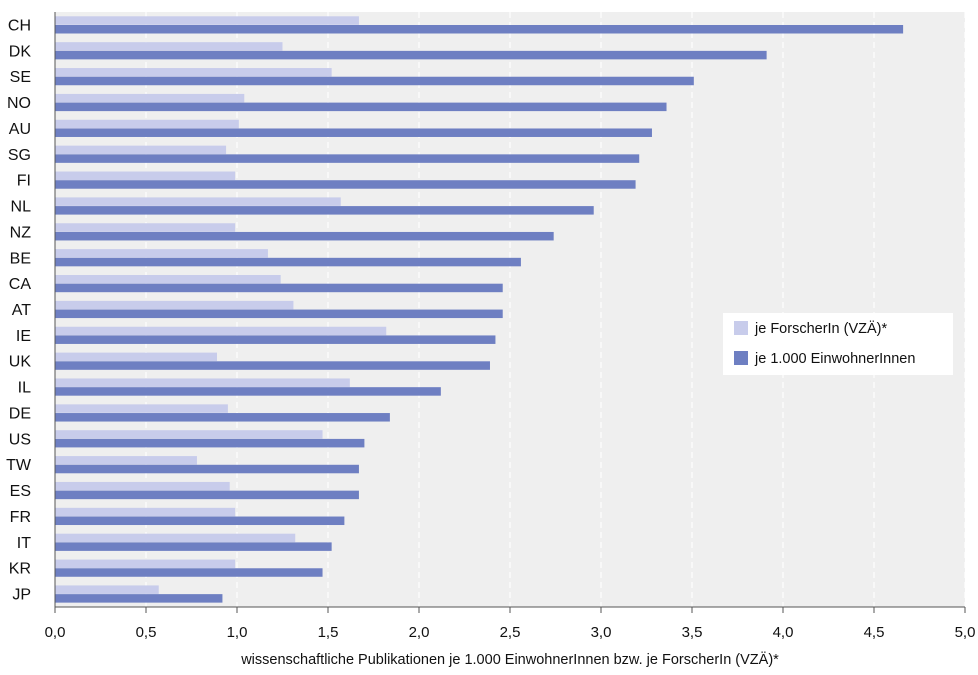 Image resolution: width=978 pixels, height=675 pixels. Describe the element at coordinates (783, 632) in the screenshot. I see `x-tick-label: 4,0` at that location.